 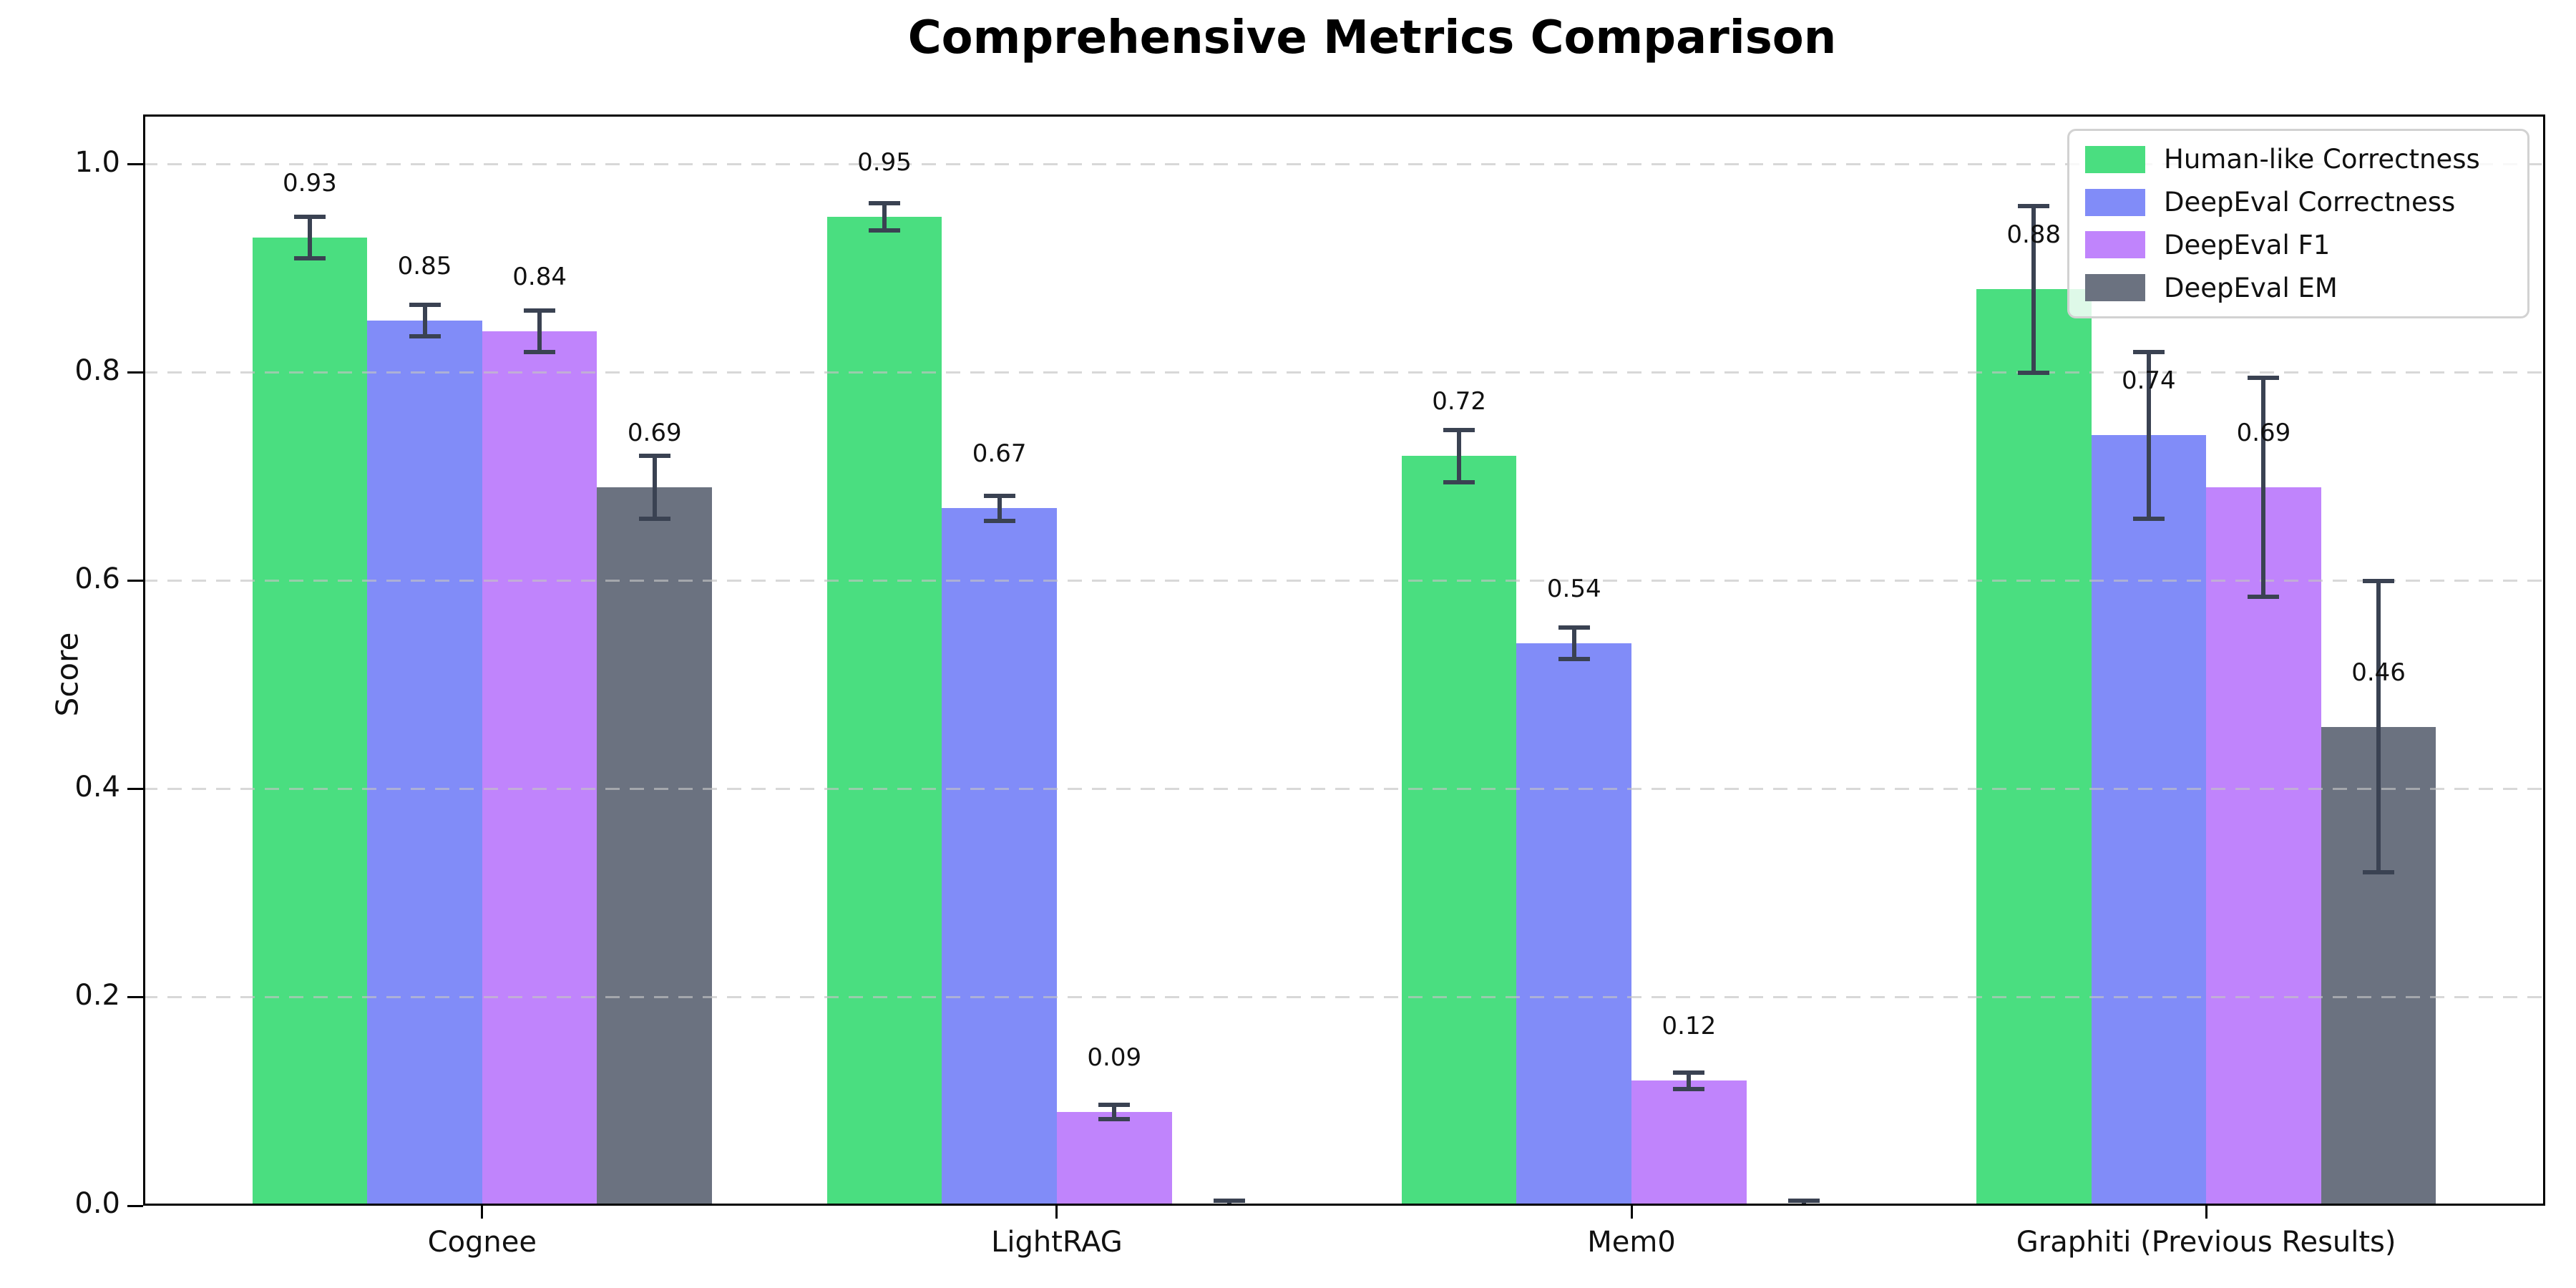 I want to click on y-tick-mark-1.0, so click(x=135, y=164).